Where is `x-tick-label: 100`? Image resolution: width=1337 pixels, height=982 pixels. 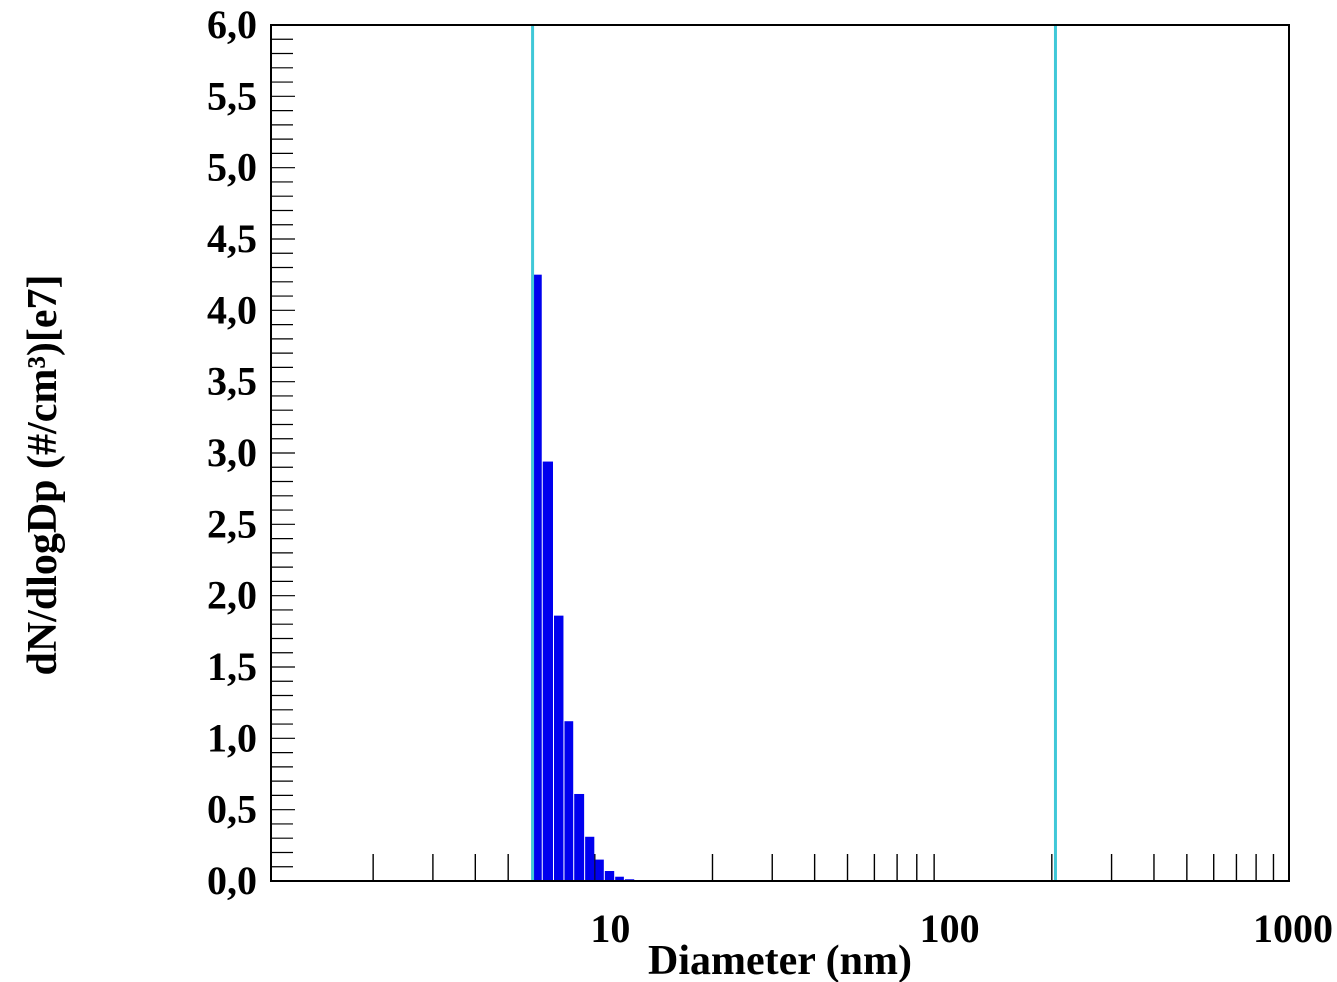
x-tick-label: 100 is located at coordinates (950, 928).